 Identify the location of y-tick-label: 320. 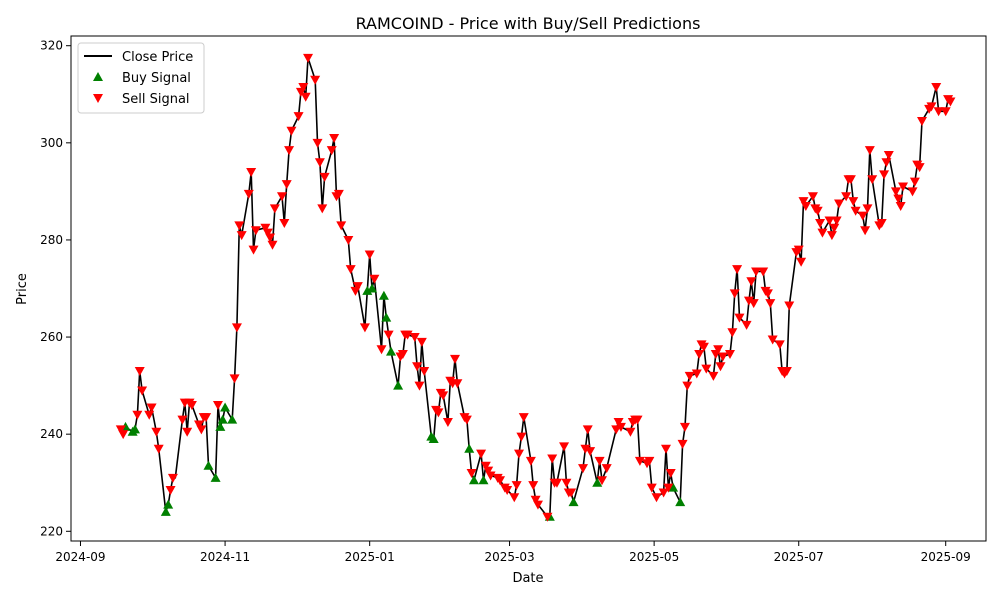
(51, 46).